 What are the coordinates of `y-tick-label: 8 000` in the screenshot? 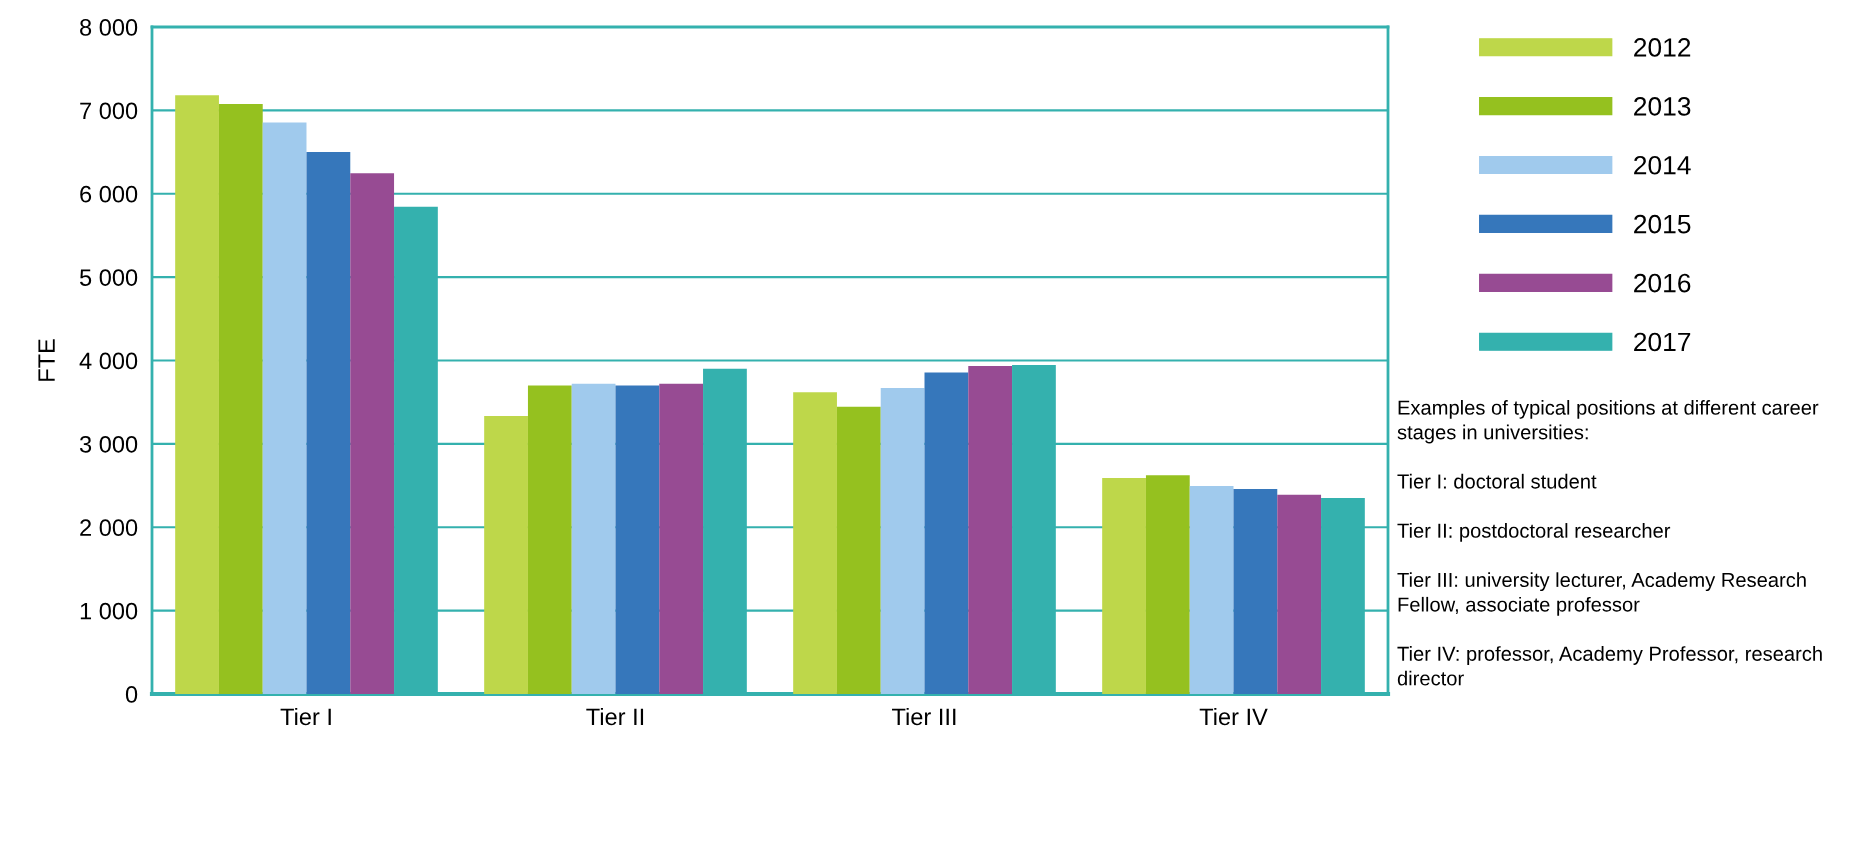 It's located at (109, 27).